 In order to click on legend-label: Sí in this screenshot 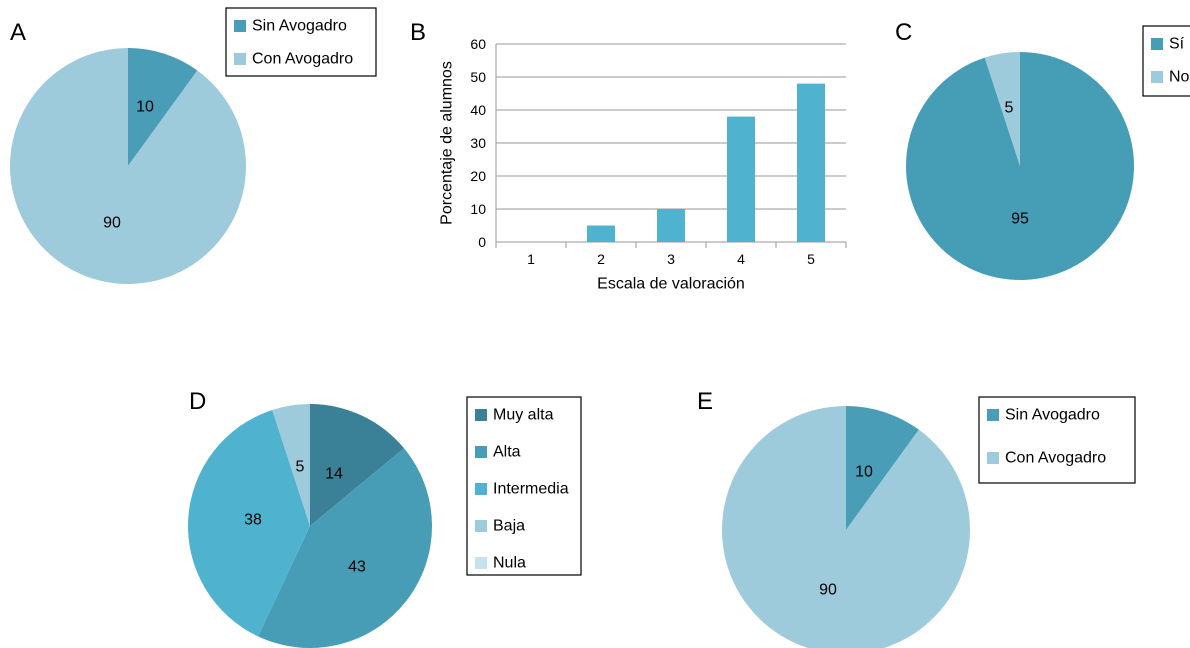, I will do `click(1177, 44)`.